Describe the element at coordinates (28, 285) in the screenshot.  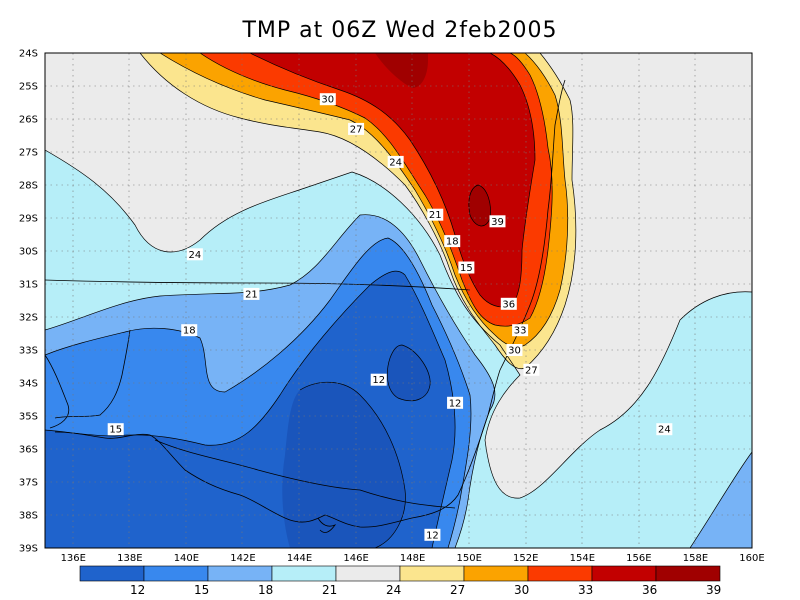
I see `lat-tick-label: 31S` at that location.